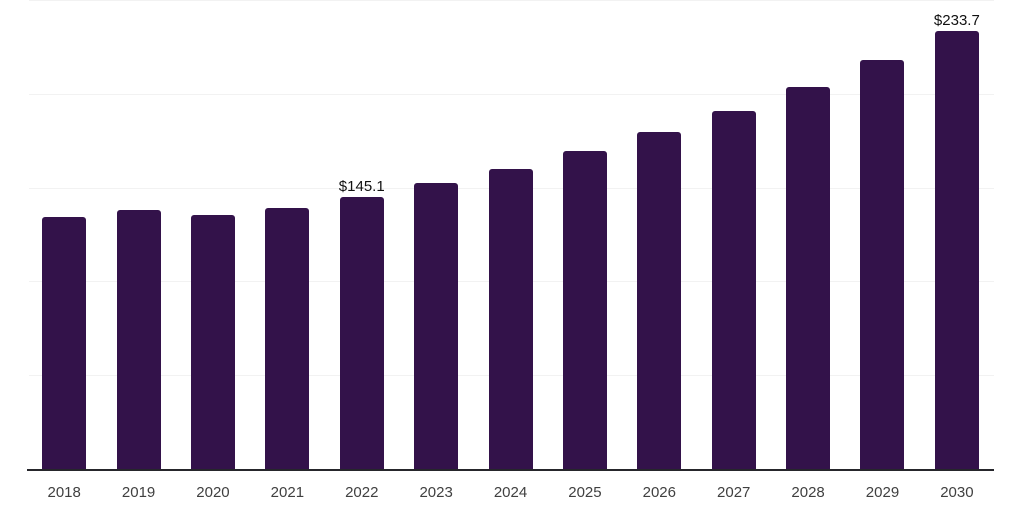 This screenshot has height=512, width=1024. Describe the element at coordinates (808, 492) in the screenshot. I see `x-tick-label: 2028` at that location.